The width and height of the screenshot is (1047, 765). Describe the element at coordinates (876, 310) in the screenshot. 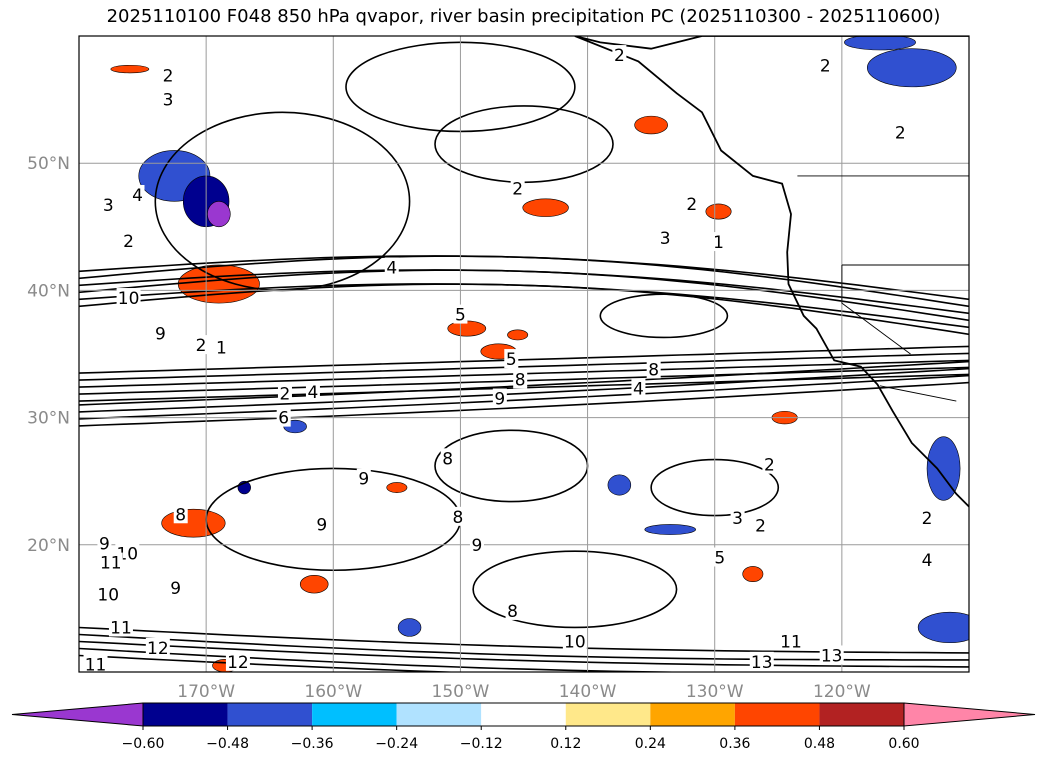

I see `border-line` at that location.